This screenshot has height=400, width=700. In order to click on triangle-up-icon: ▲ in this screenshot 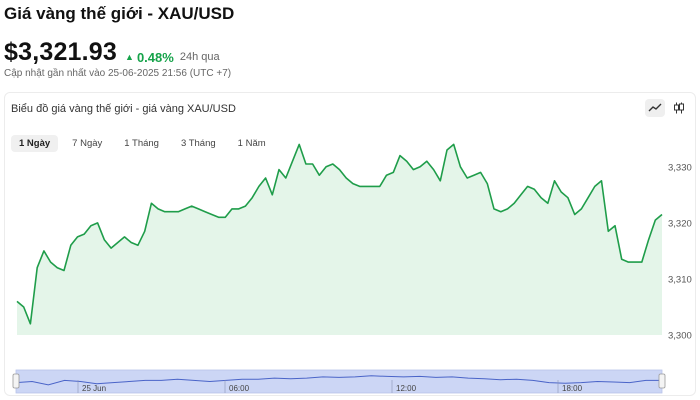, I will do `click(129, 57)`.